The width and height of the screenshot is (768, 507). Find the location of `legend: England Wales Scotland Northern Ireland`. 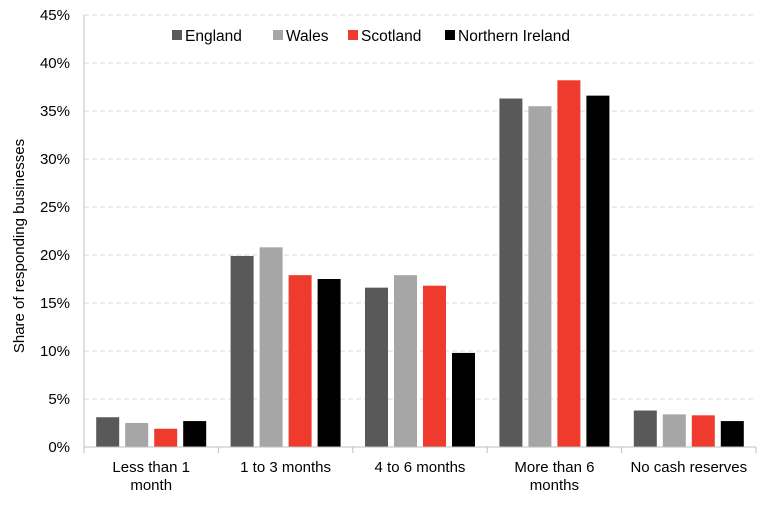

legend: England Wales Scotland Northern Ireland is located at coordinates (371, 36).